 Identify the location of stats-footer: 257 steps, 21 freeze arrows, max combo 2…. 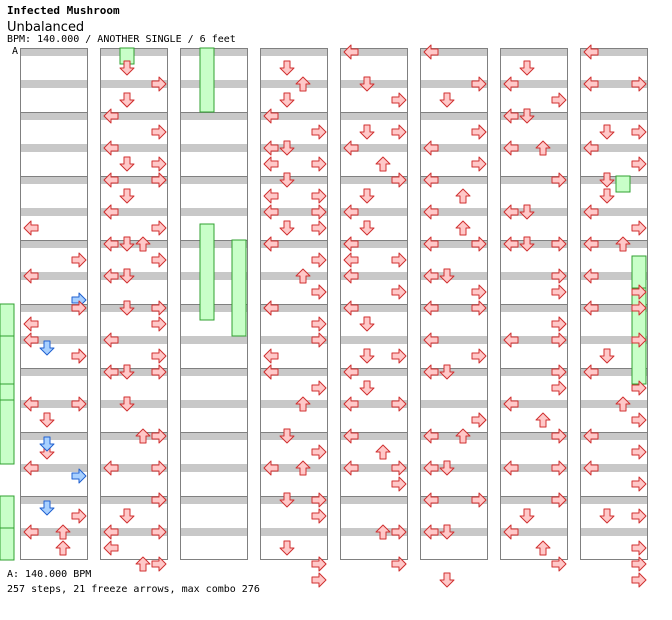
(133, 589).